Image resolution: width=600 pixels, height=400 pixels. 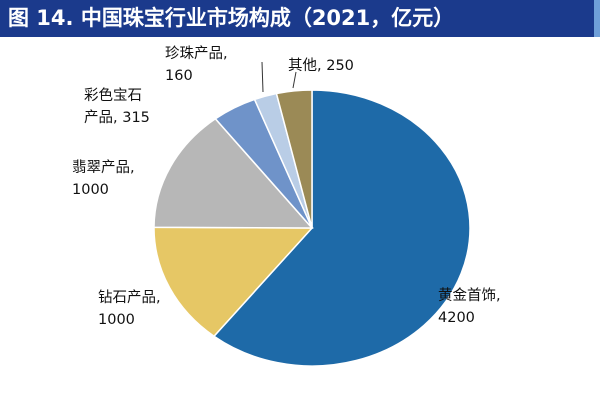 What do you see at coordinates (103, 178) in the screenshot?
I see `data-label-jade-products: 翡翠产品, 1000` at bounding box center [103, 178].